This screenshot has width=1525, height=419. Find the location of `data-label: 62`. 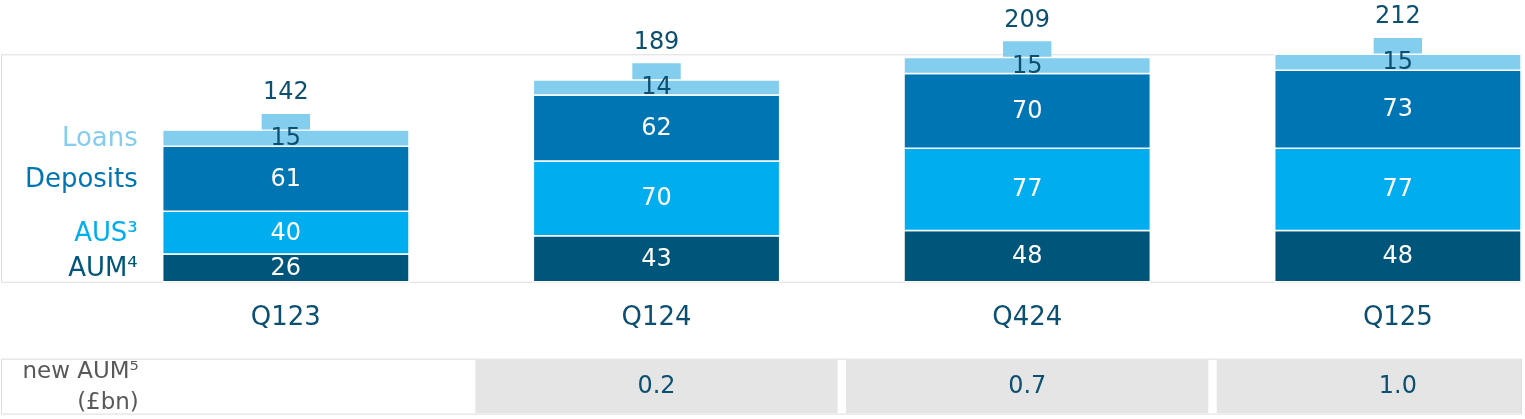

data-label: 62 is located at coordinates (656, 126).